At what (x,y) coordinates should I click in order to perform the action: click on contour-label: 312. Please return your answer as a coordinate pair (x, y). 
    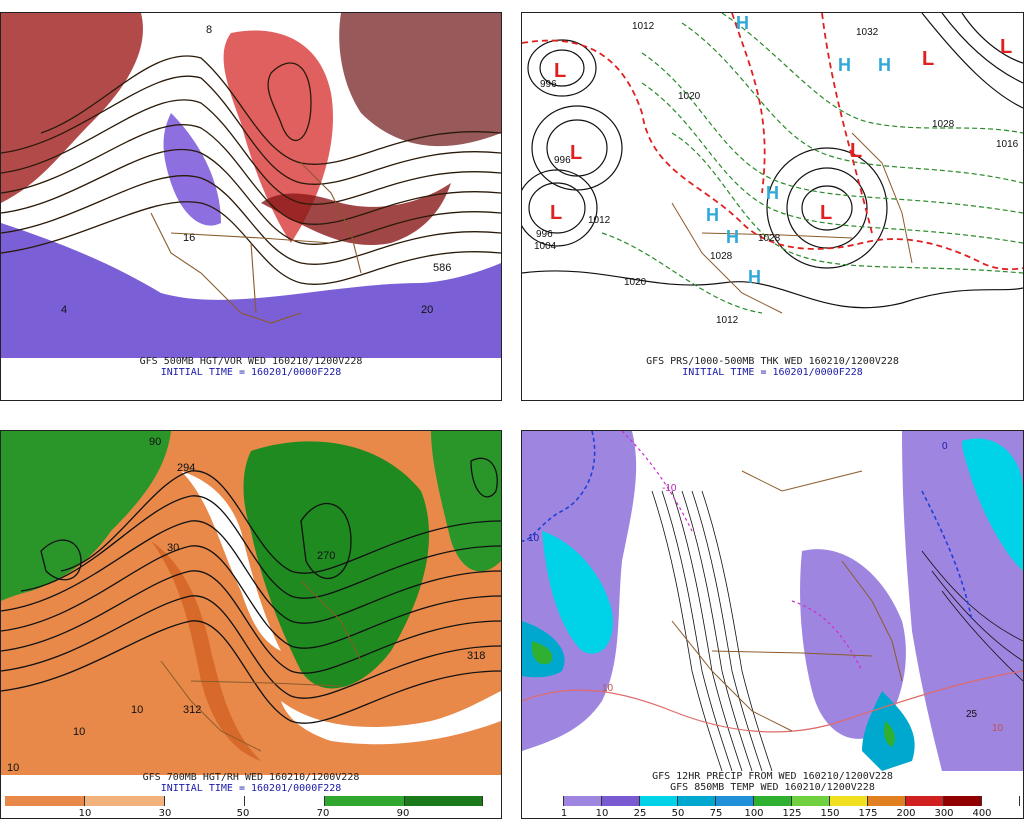
    Looking at the image, I should click on (192, 710).